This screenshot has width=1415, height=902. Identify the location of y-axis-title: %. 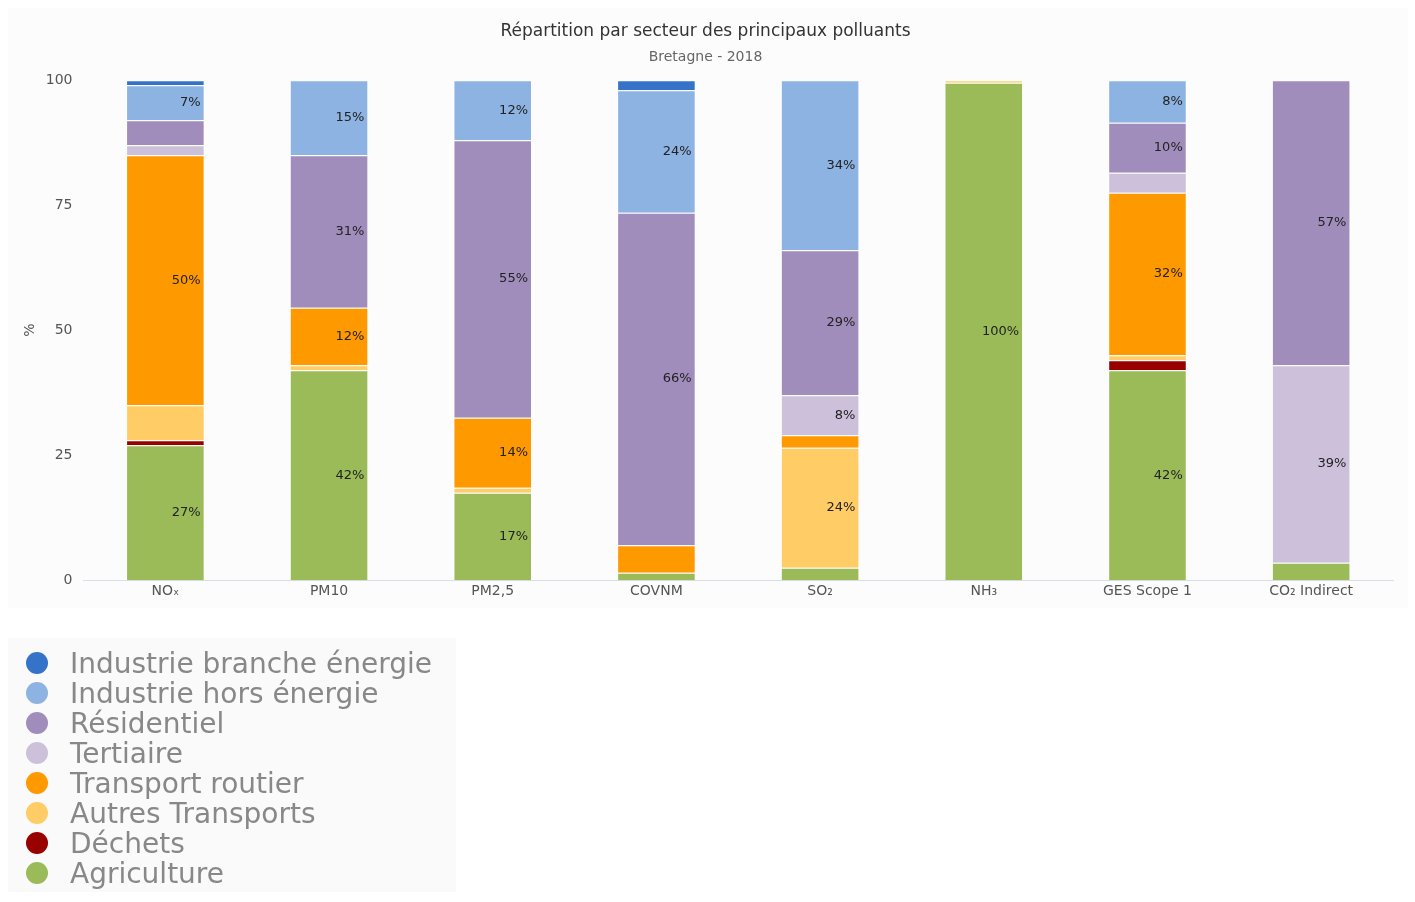
(29, 330).